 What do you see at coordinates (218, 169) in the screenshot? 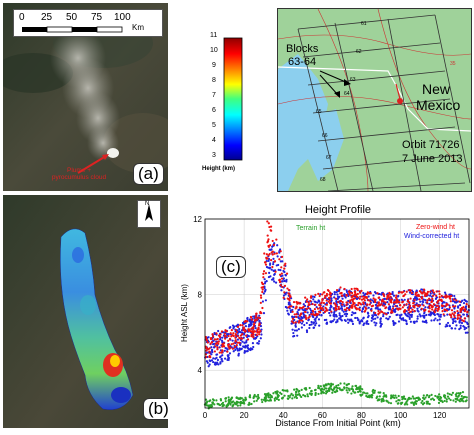
I see `colorbar-title: Height (km)` at bounding box center [218, 169].